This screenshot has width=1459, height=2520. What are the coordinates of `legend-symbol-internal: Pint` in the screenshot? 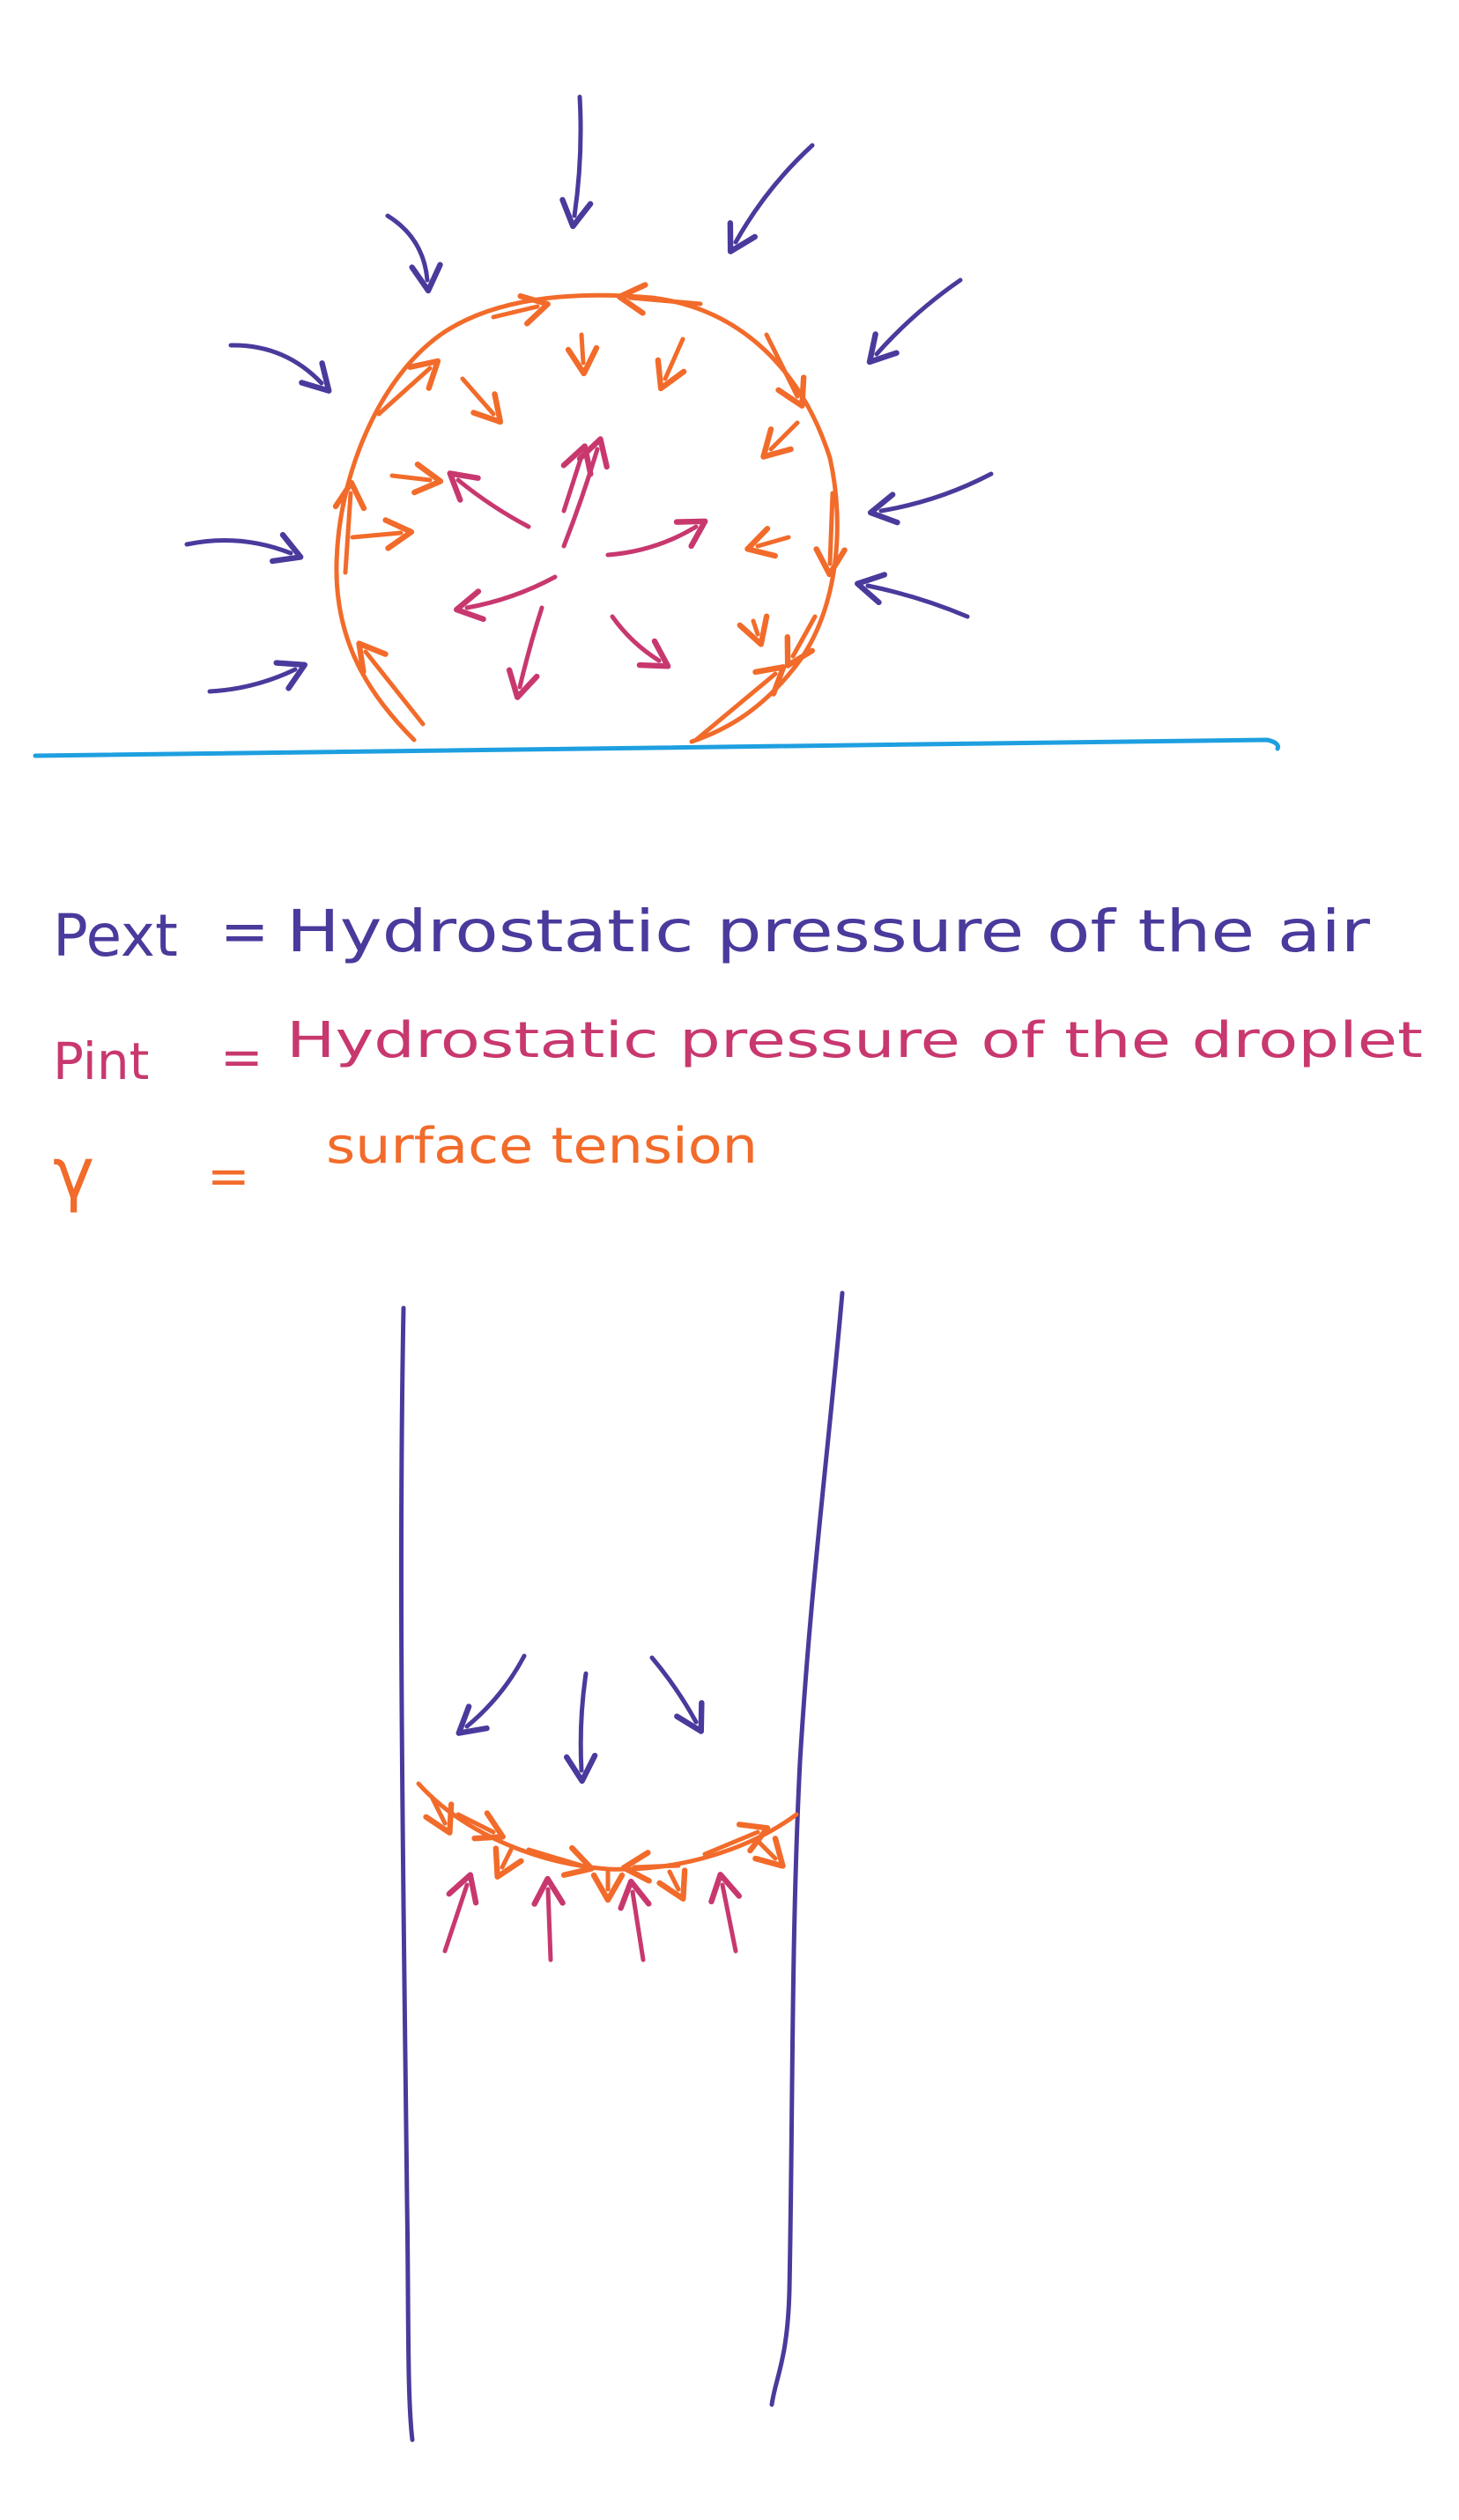 It's located at (101, 1061).